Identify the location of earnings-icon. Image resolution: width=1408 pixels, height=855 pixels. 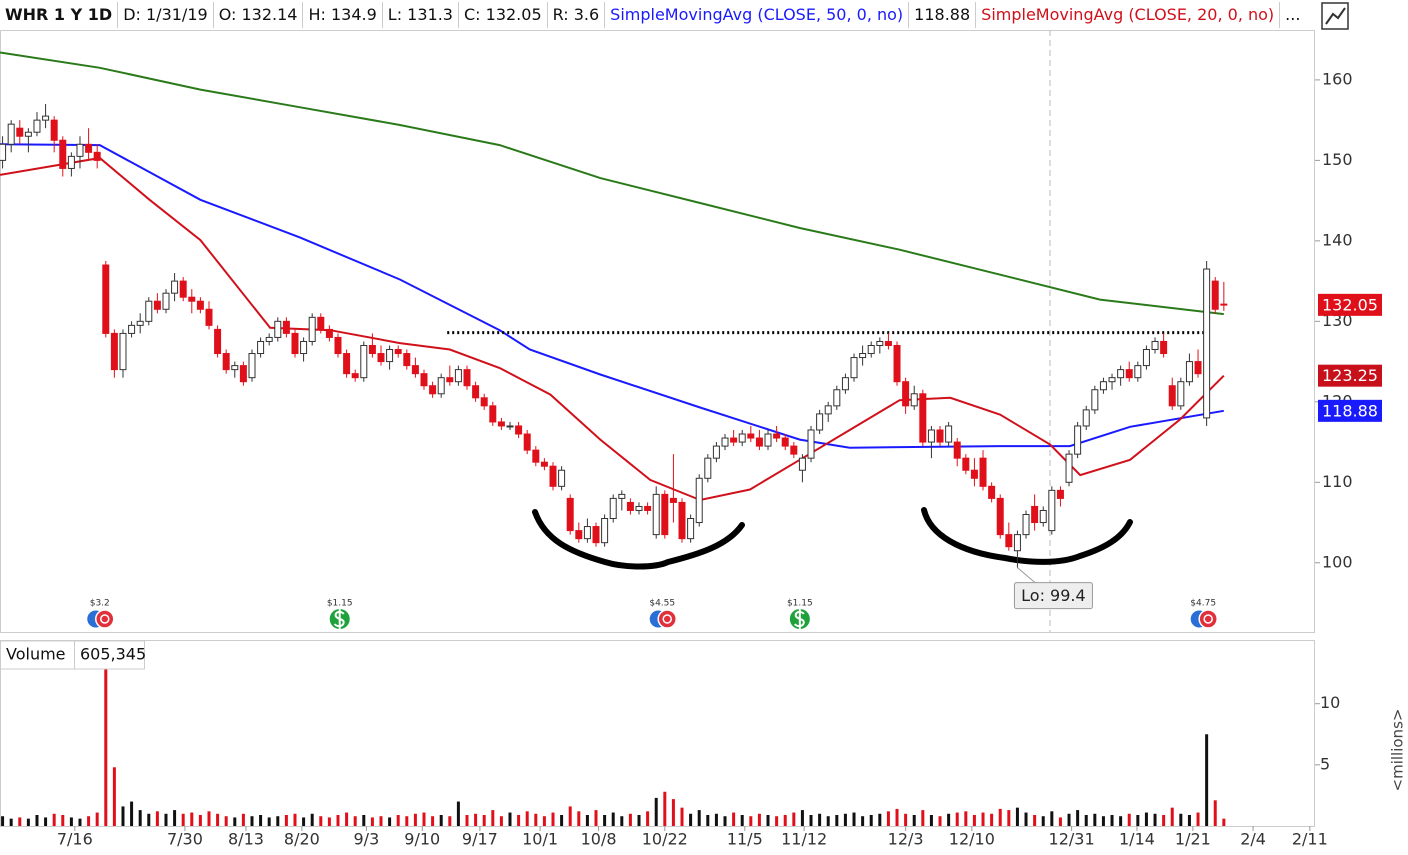
(1208, 619).